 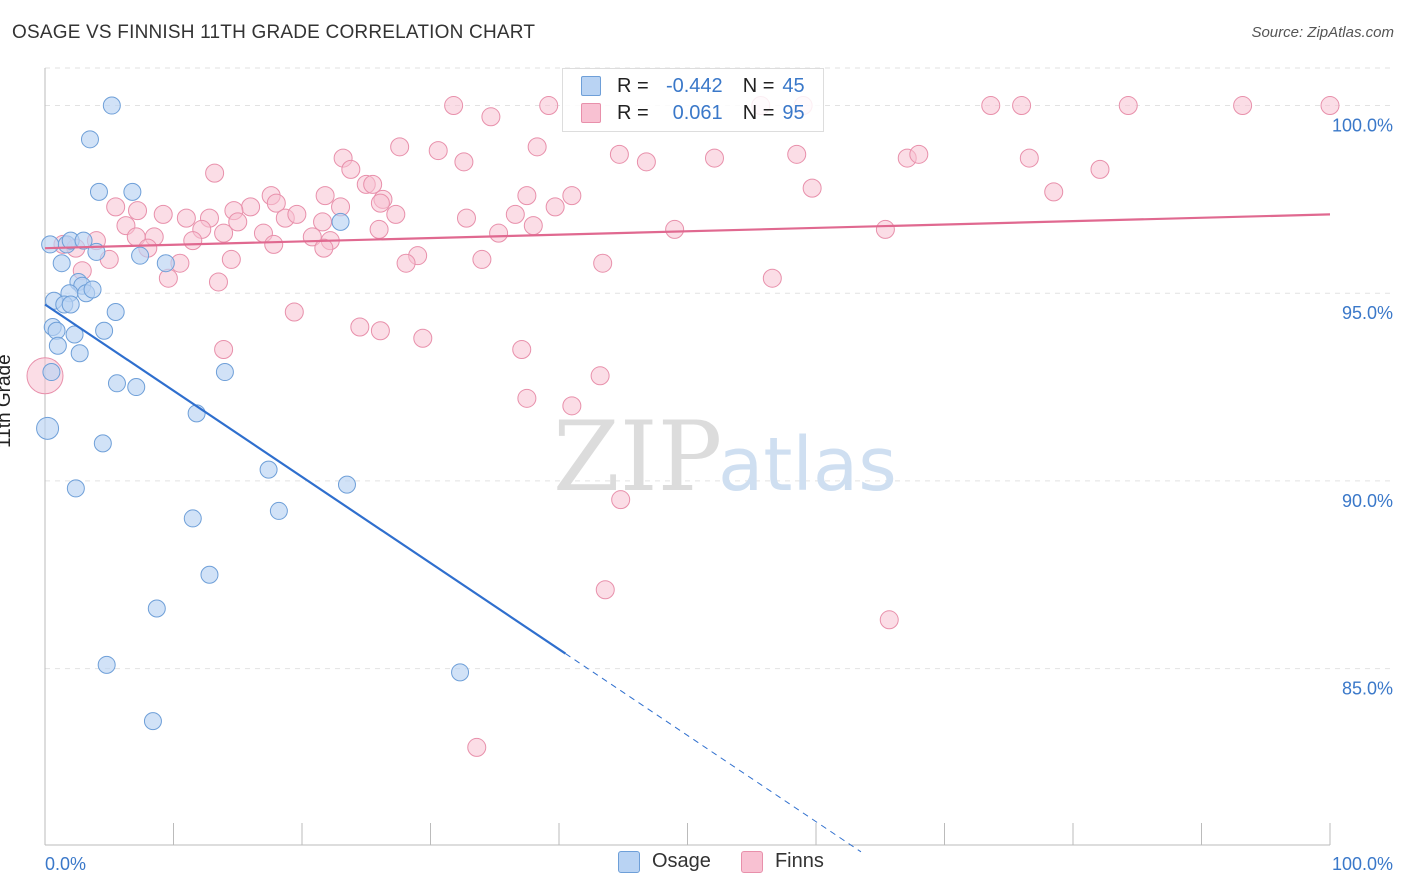 What do you see at coordinates (793, 112) in the screenshot?
I see `finns-n-value: 95` at bounding box center [793, 112].